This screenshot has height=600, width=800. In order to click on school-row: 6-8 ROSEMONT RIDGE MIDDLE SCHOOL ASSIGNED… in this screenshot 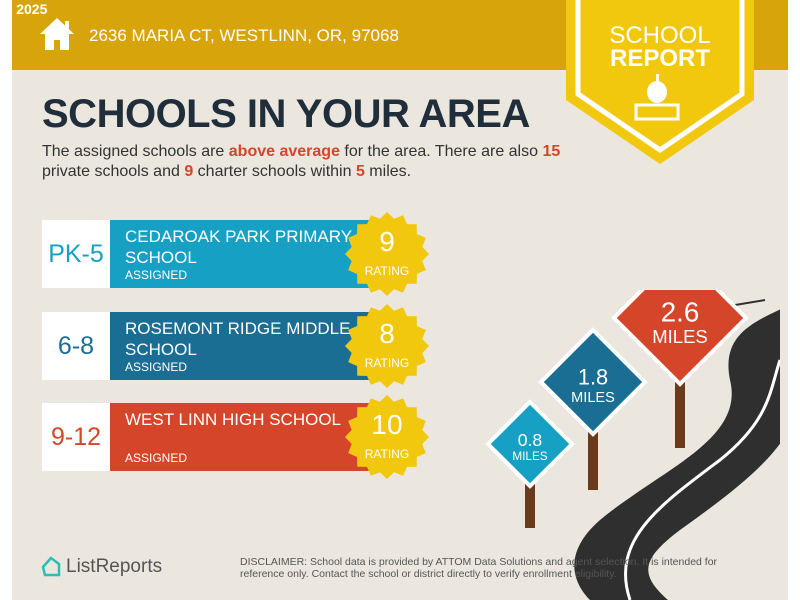, I will do `click(235, 346)`.